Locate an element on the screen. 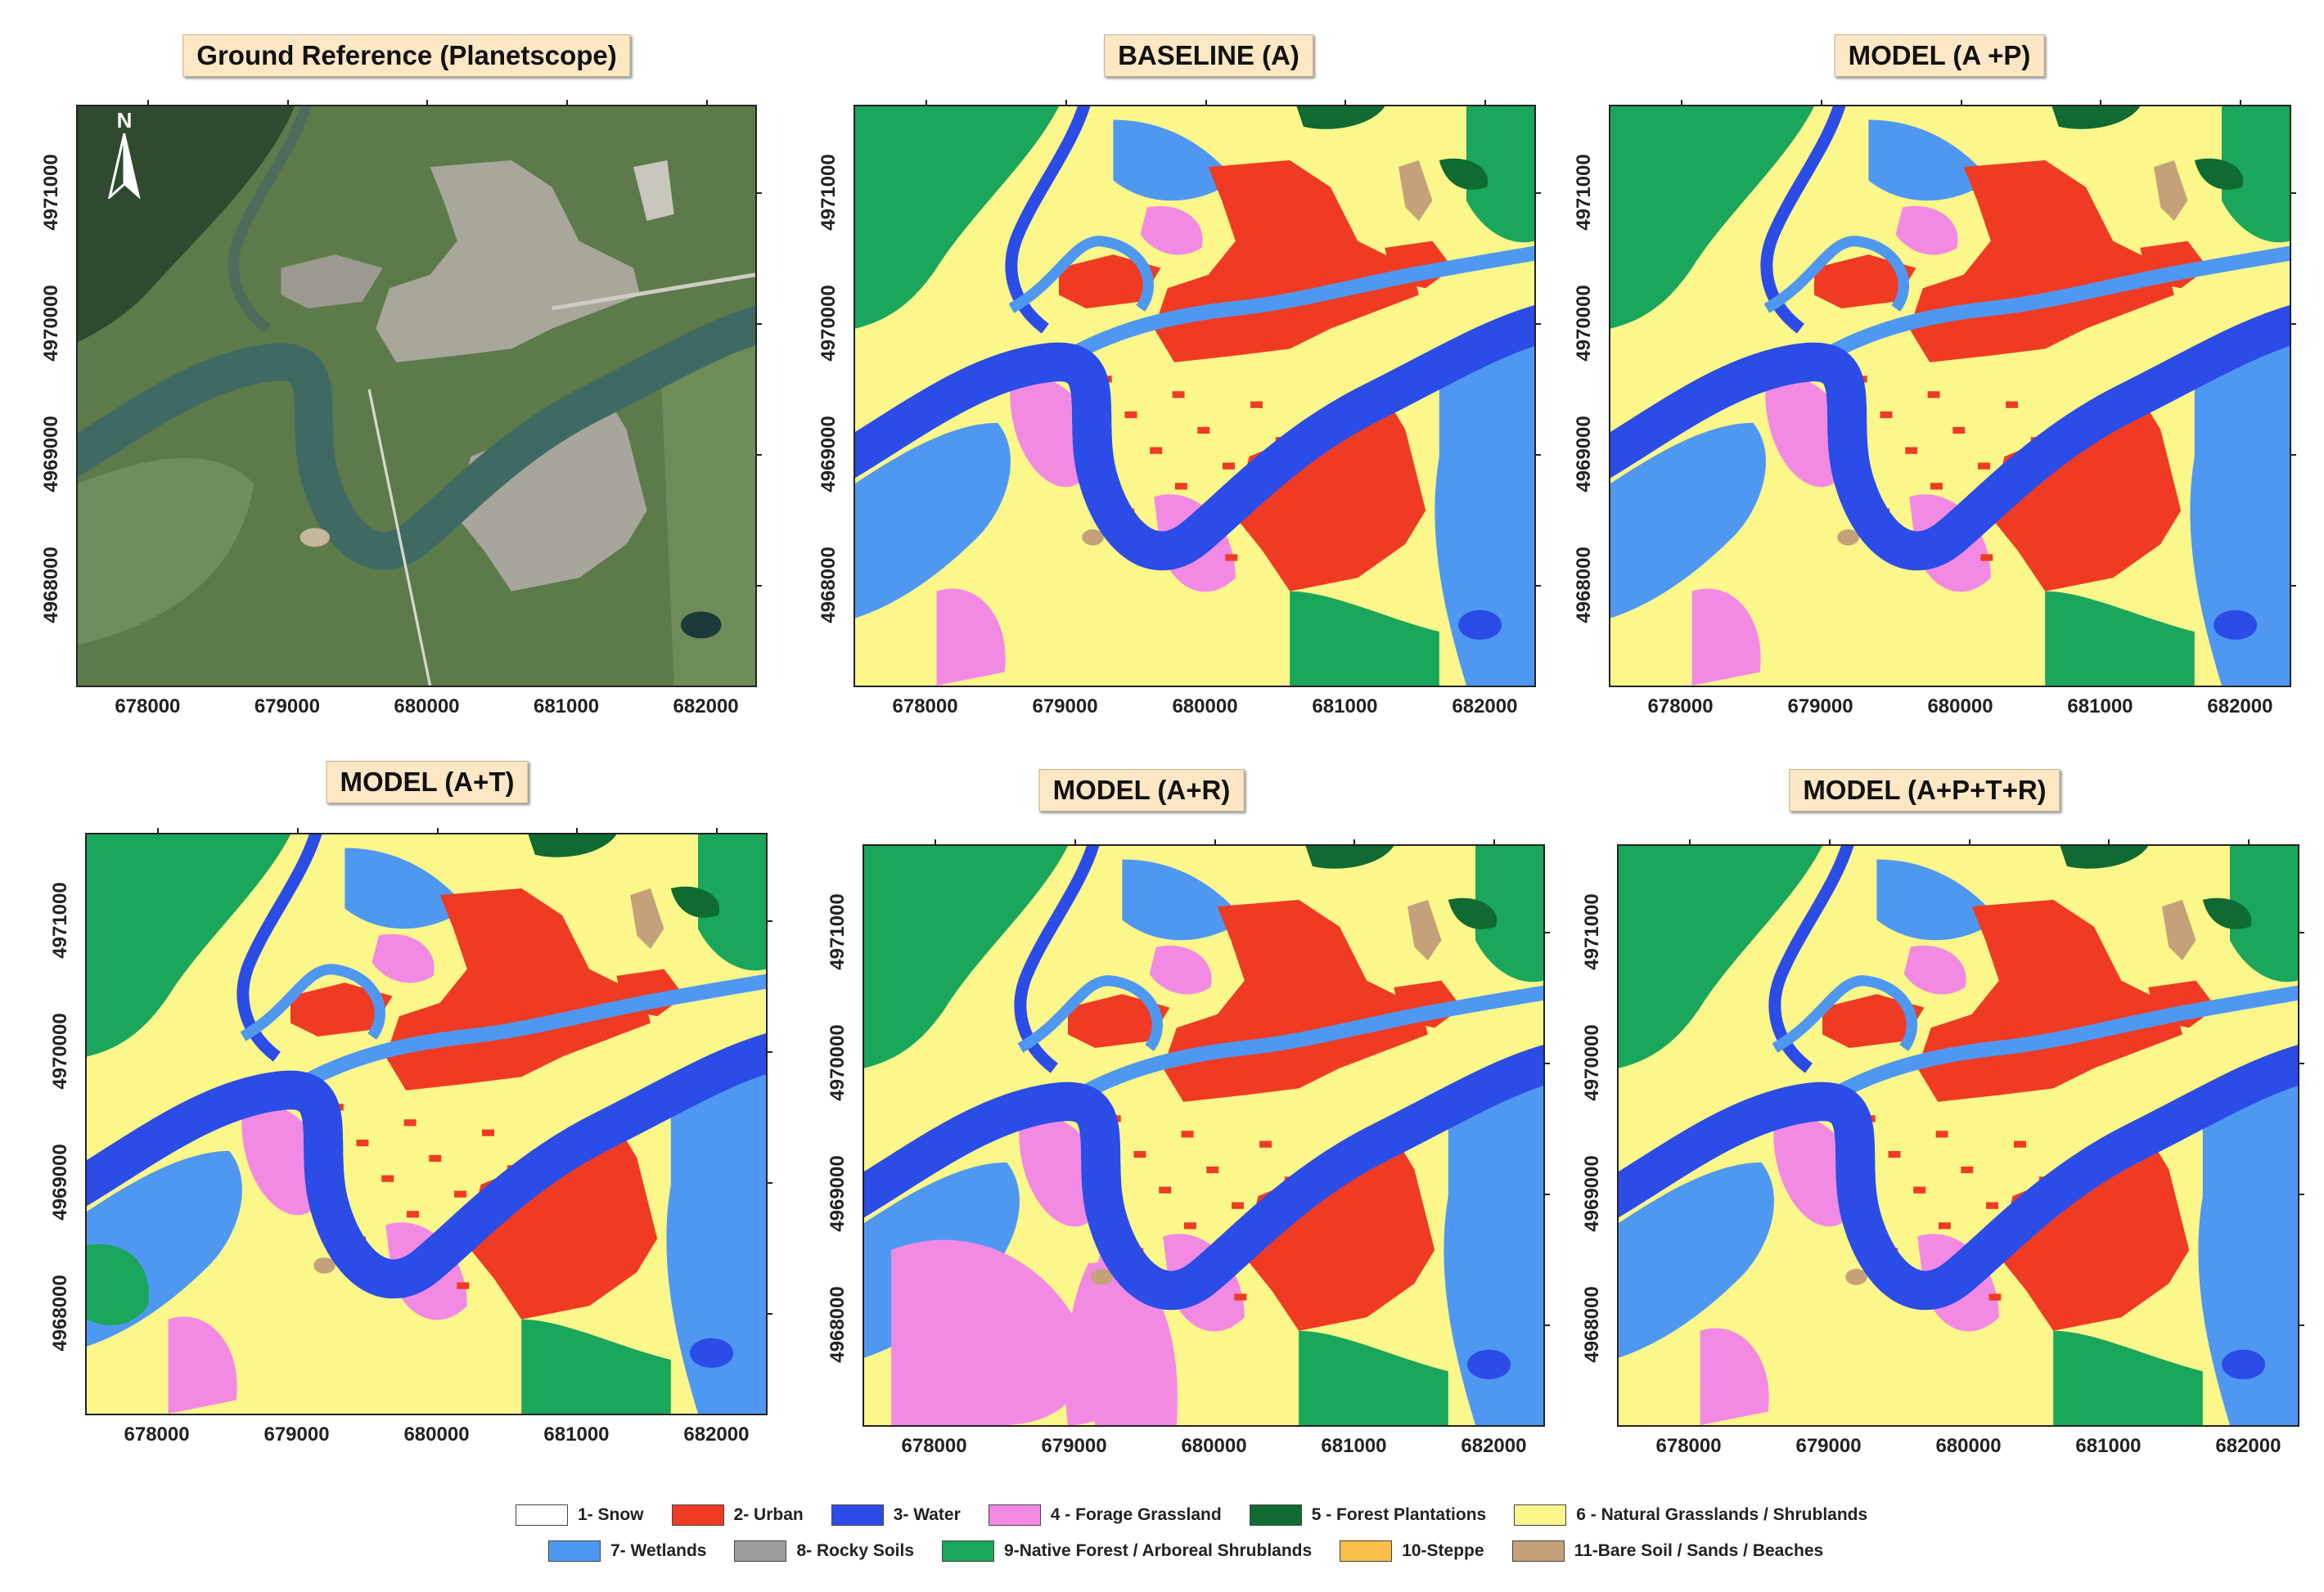  plantation-north is located at coordinates (2096, 117).